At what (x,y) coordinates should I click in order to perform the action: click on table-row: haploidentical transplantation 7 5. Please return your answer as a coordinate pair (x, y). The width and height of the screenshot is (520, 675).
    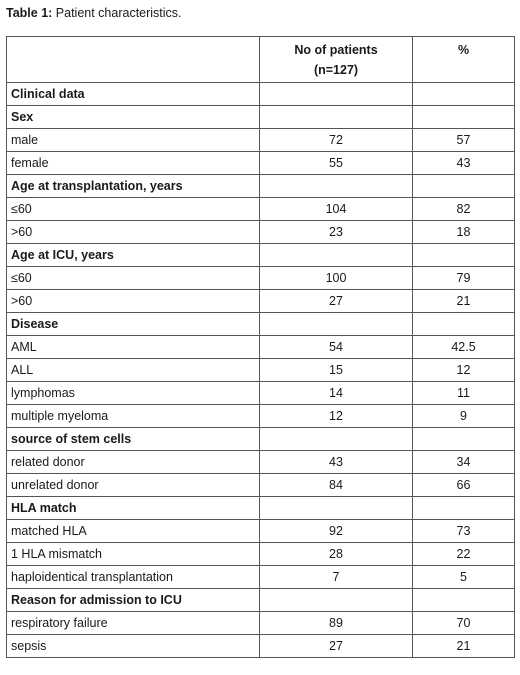
    Looking at the image, I should click on (260, 577).